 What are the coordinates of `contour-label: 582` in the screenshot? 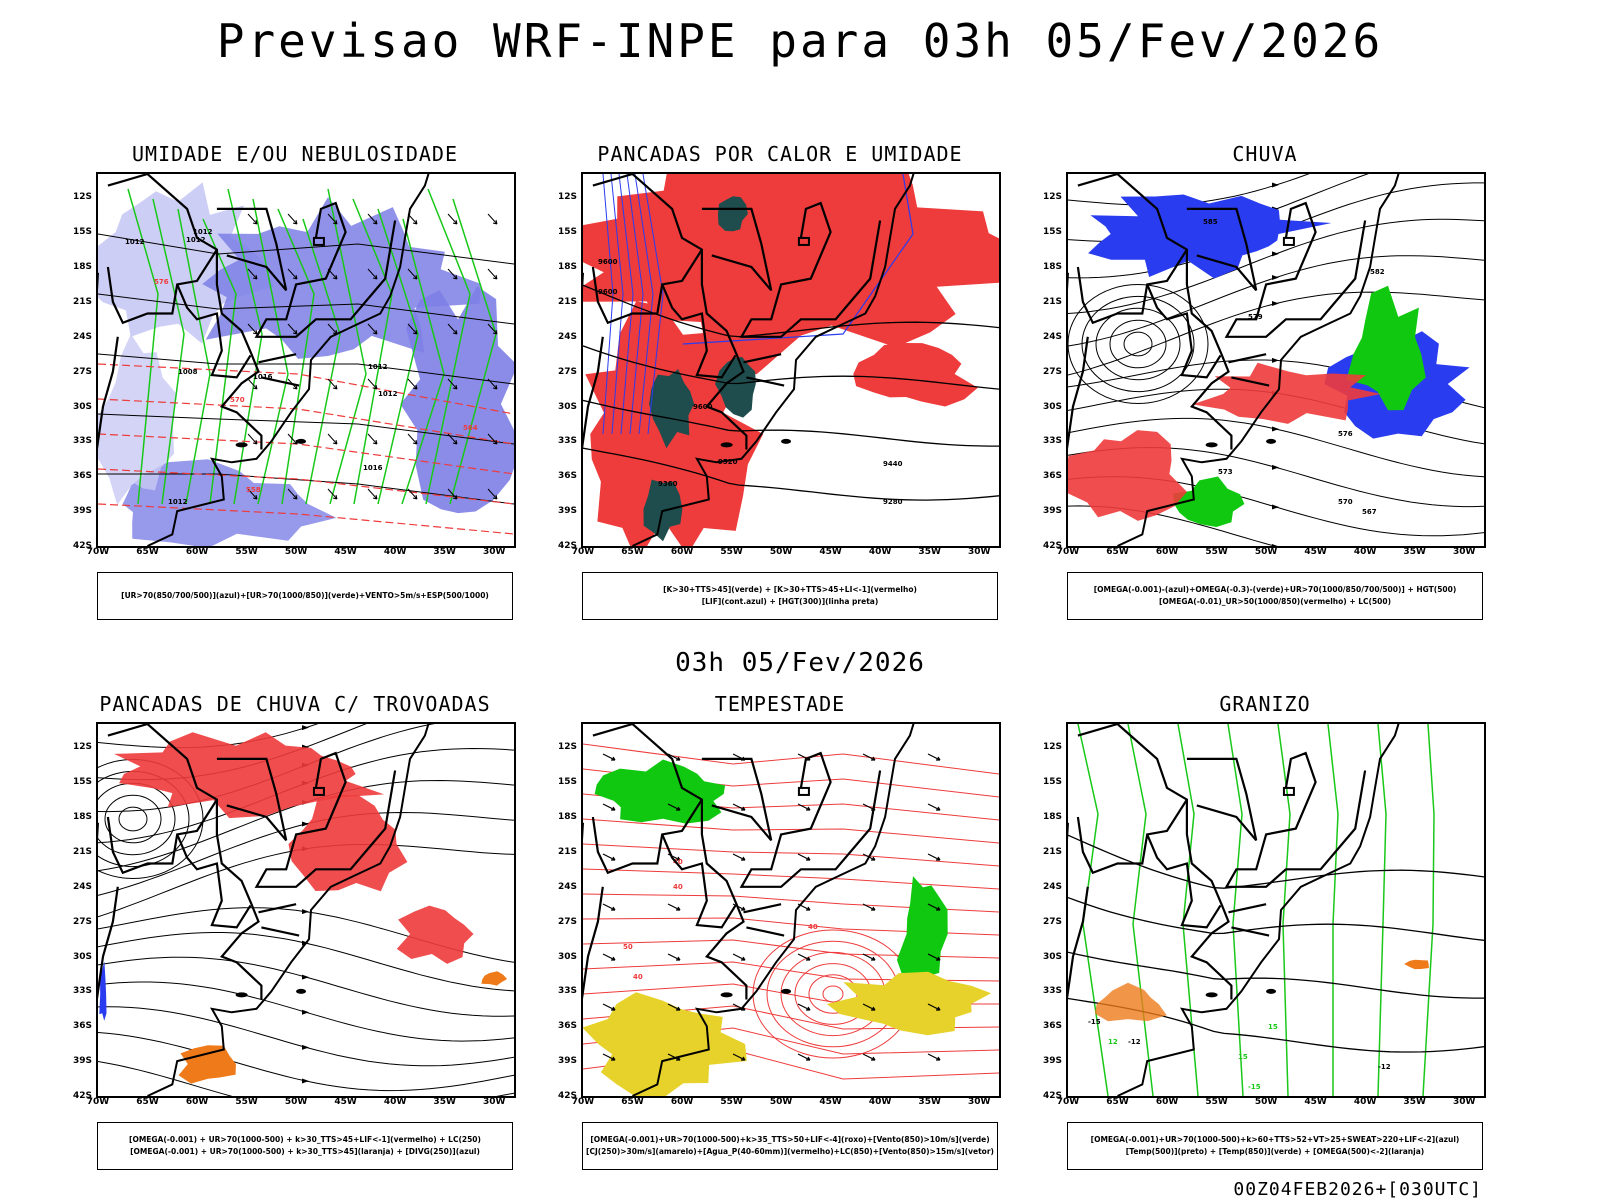 It's located at (1377, 272).